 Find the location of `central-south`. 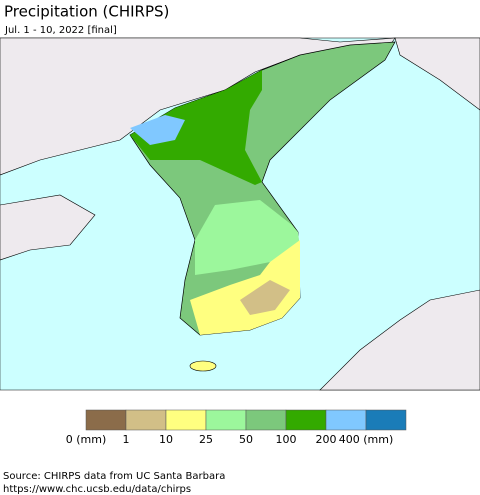

central-south is located at coordinates (247, 237).